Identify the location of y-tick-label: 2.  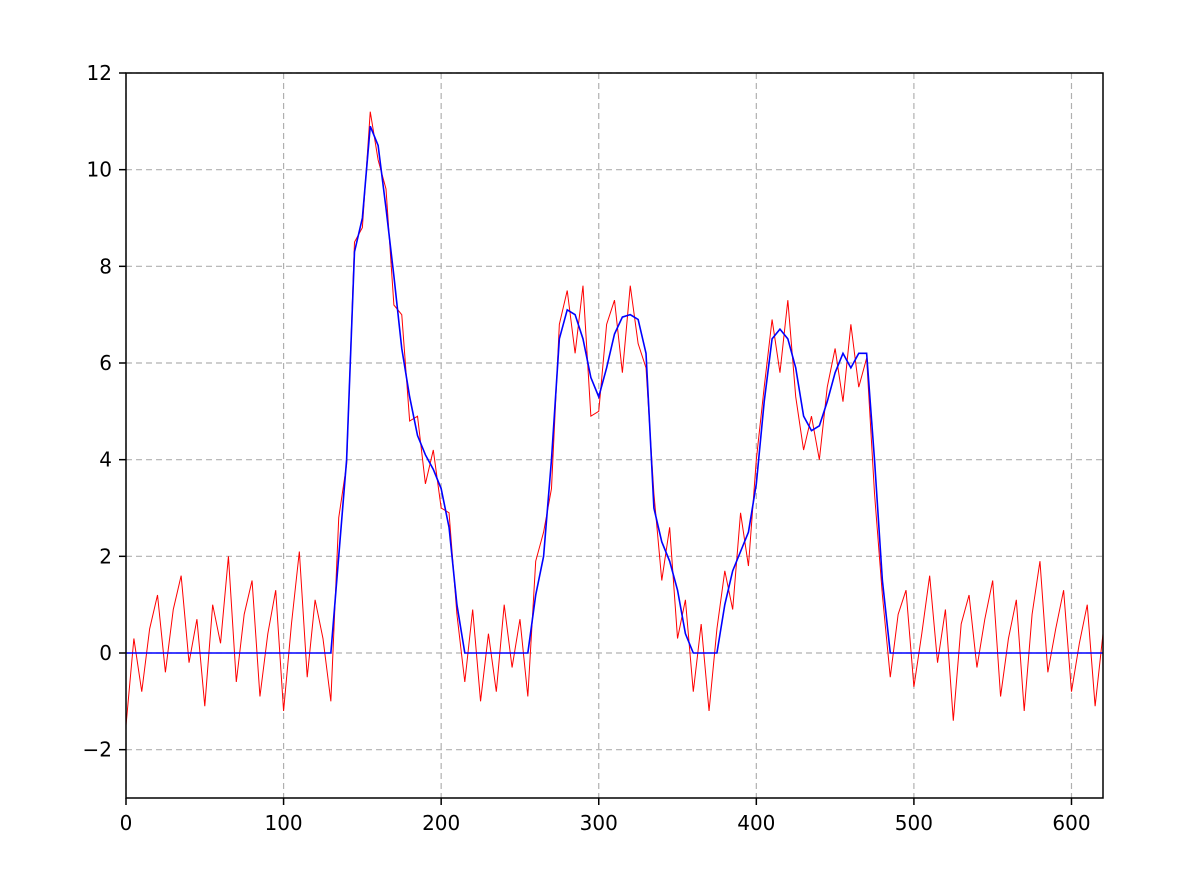
(105, 556).